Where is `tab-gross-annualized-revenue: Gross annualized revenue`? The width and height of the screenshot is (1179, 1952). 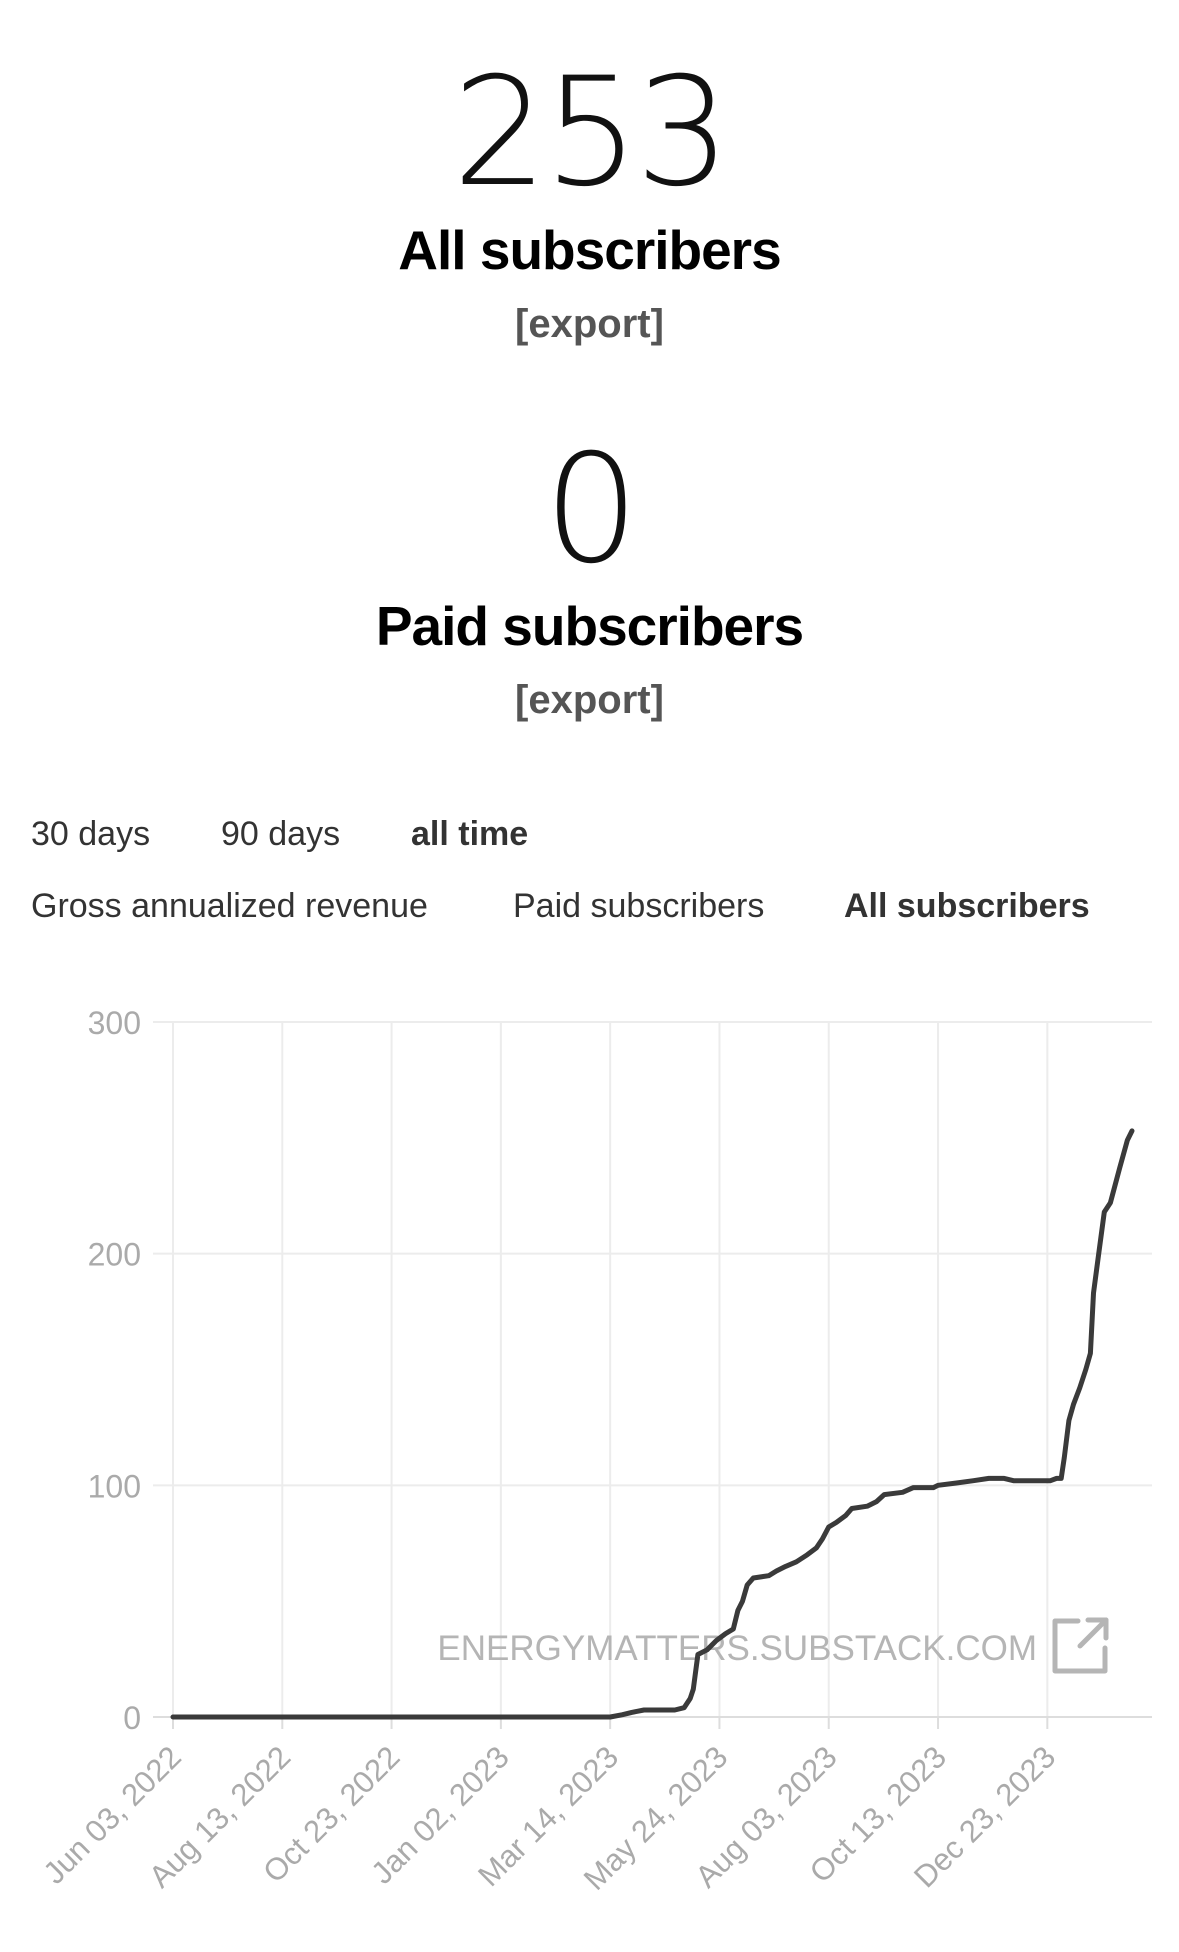 tab-gross-annualized-revenue: Gross annualized revenue is located at coordinates (229, 906).